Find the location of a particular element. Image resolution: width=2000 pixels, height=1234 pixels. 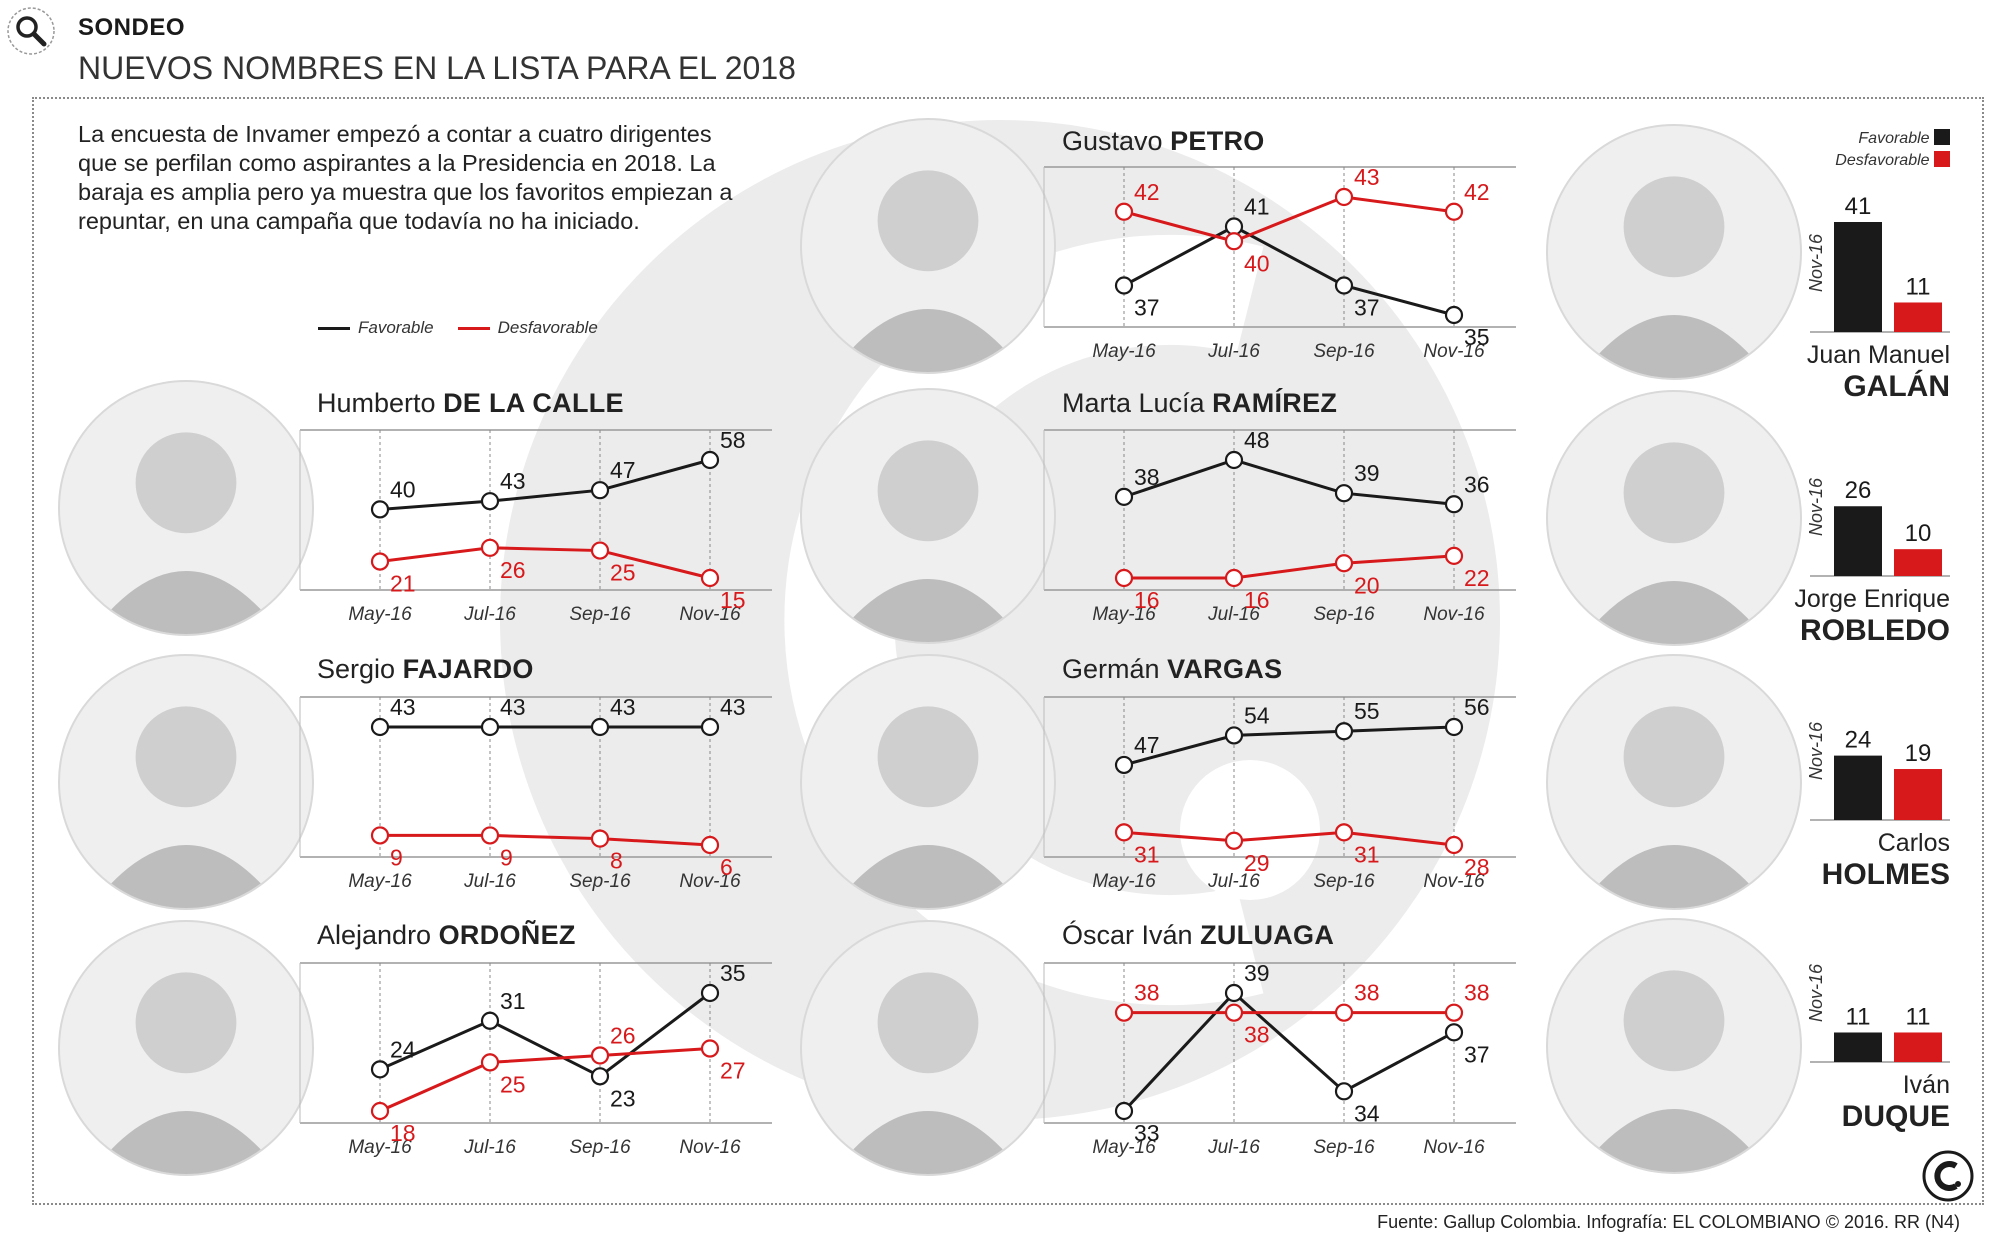

candidate-name-fajardo: Sergio FAJARDO is located at coordinates (425, 669).